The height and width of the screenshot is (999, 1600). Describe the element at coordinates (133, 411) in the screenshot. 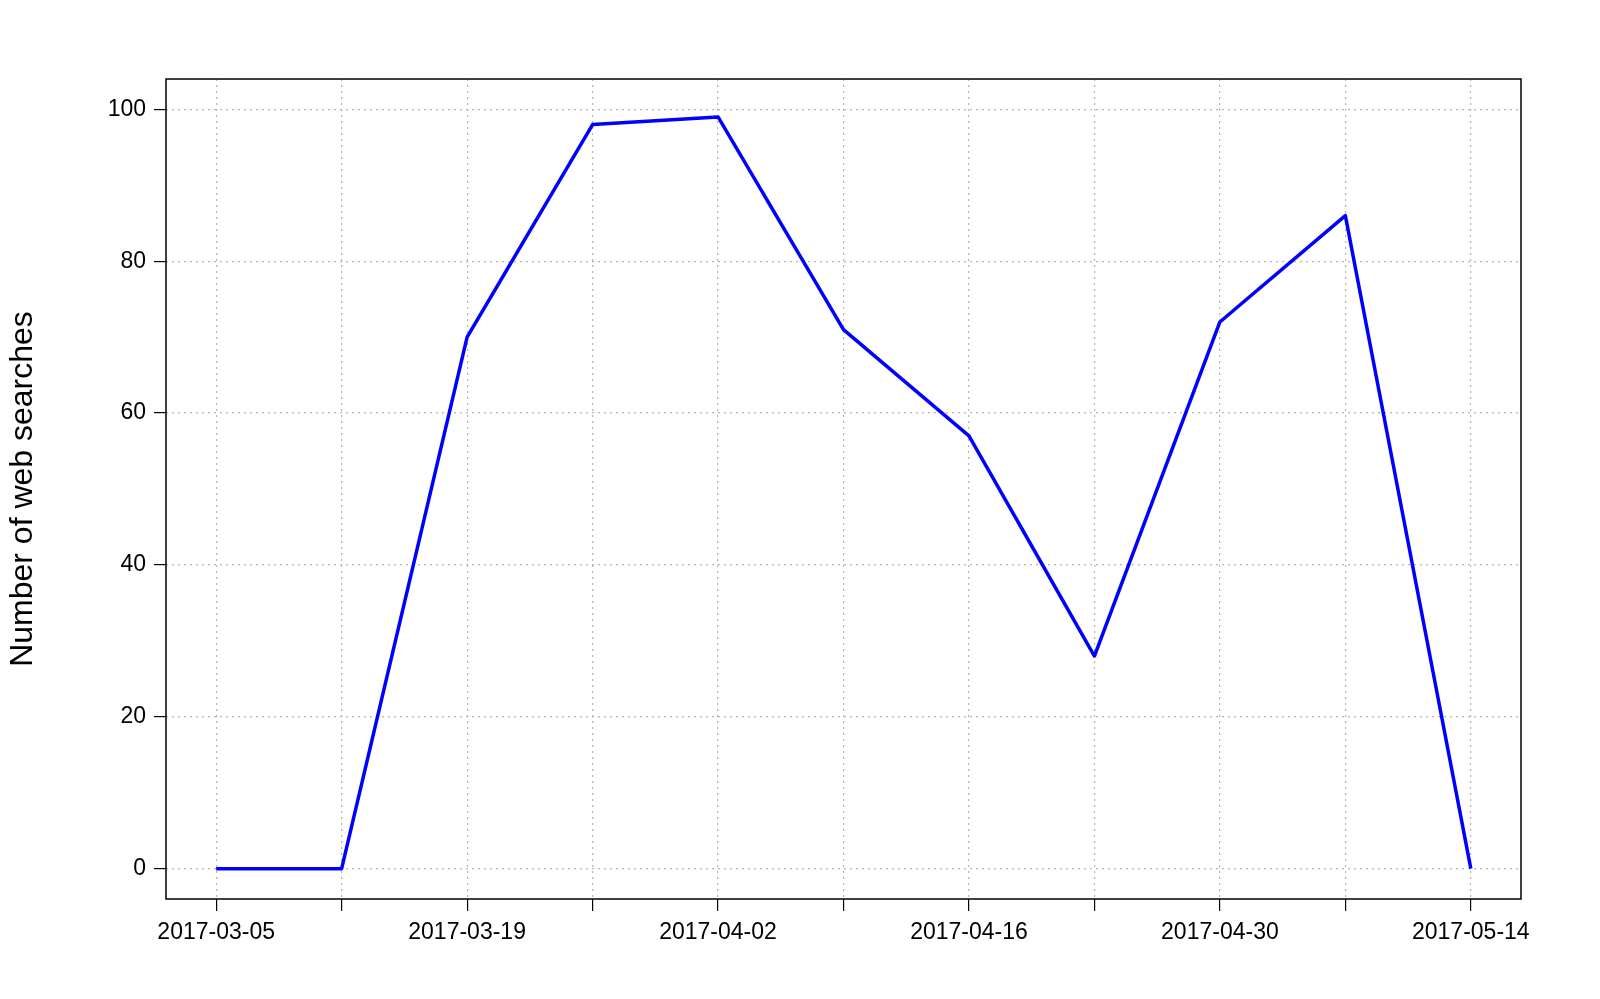

I see `y-tick-label: 60` at that location.